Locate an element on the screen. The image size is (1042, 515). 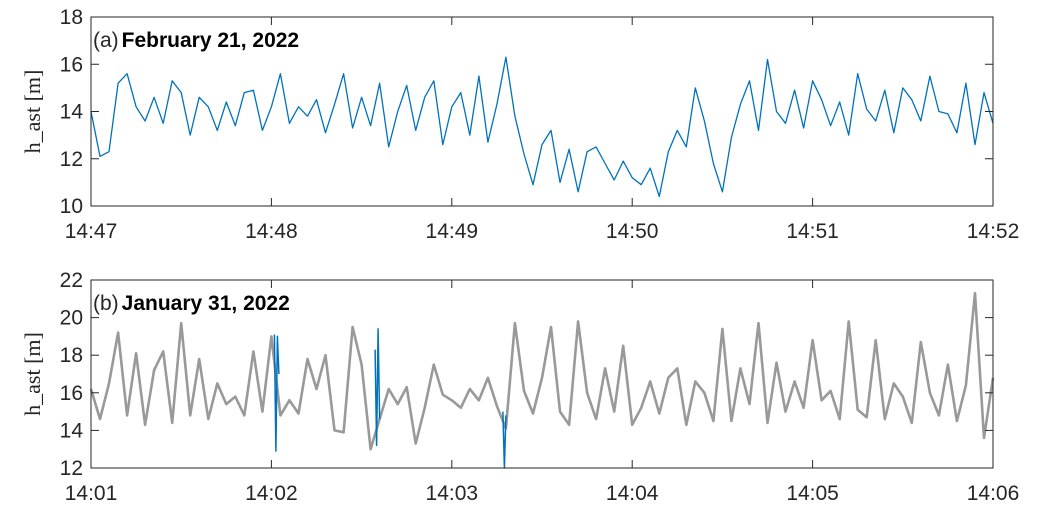
x-tick-label: 14:05 is located at coordinates (812, 493).